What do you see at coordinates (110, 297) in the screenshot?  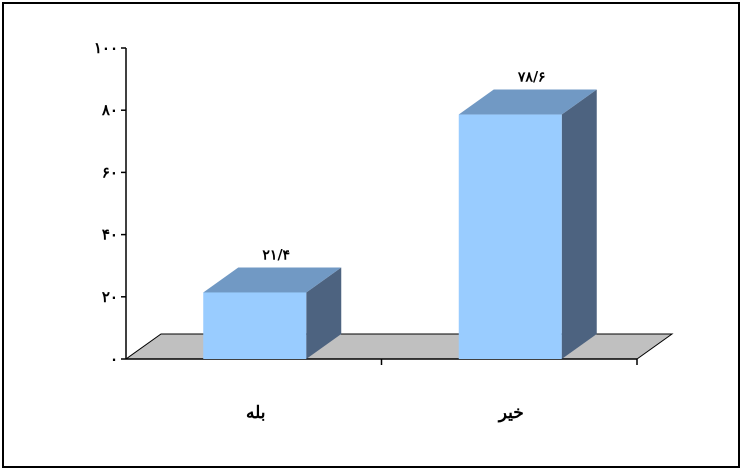 I see `y-tick-label: ۲۰` at bounding box center [110, 297].